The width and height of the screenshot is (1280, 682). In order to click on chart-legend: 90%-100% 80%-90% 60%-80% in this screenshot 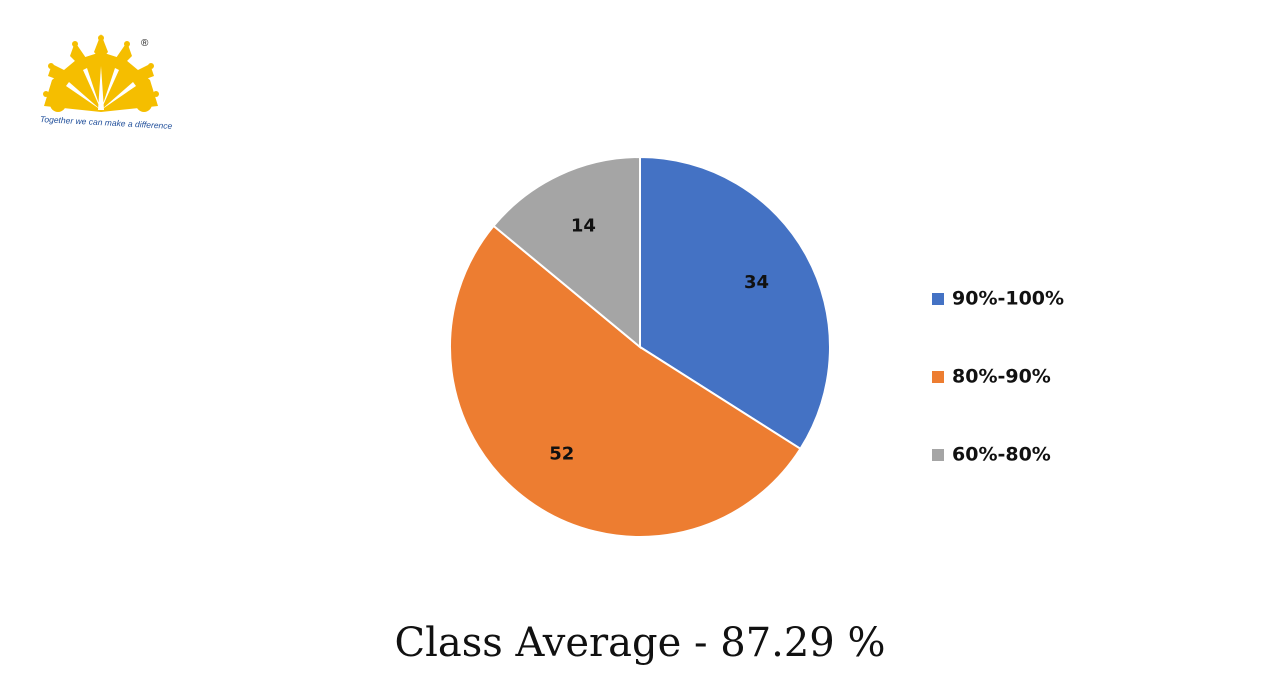, I will do `click(998, 377)`.